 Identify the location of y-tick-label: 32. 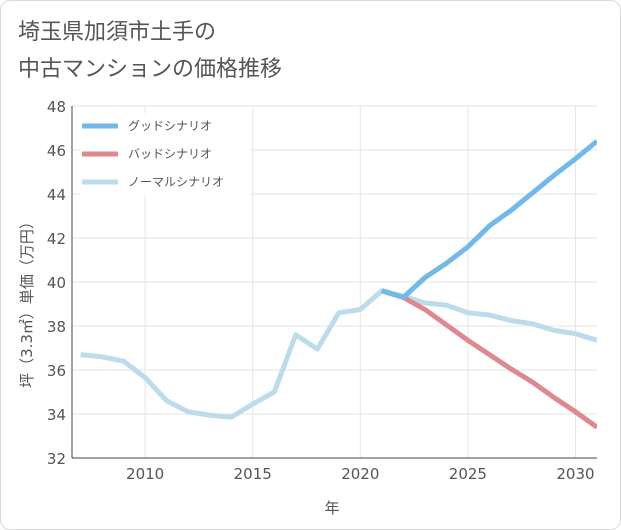
(56, 459).